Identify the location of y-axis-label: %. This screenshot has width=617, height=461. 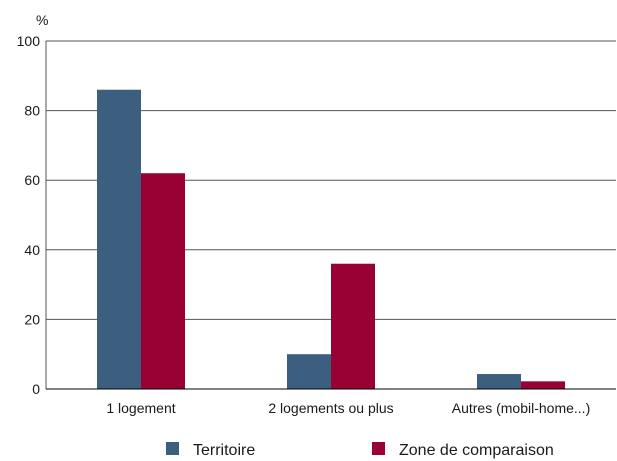
(42, 20).